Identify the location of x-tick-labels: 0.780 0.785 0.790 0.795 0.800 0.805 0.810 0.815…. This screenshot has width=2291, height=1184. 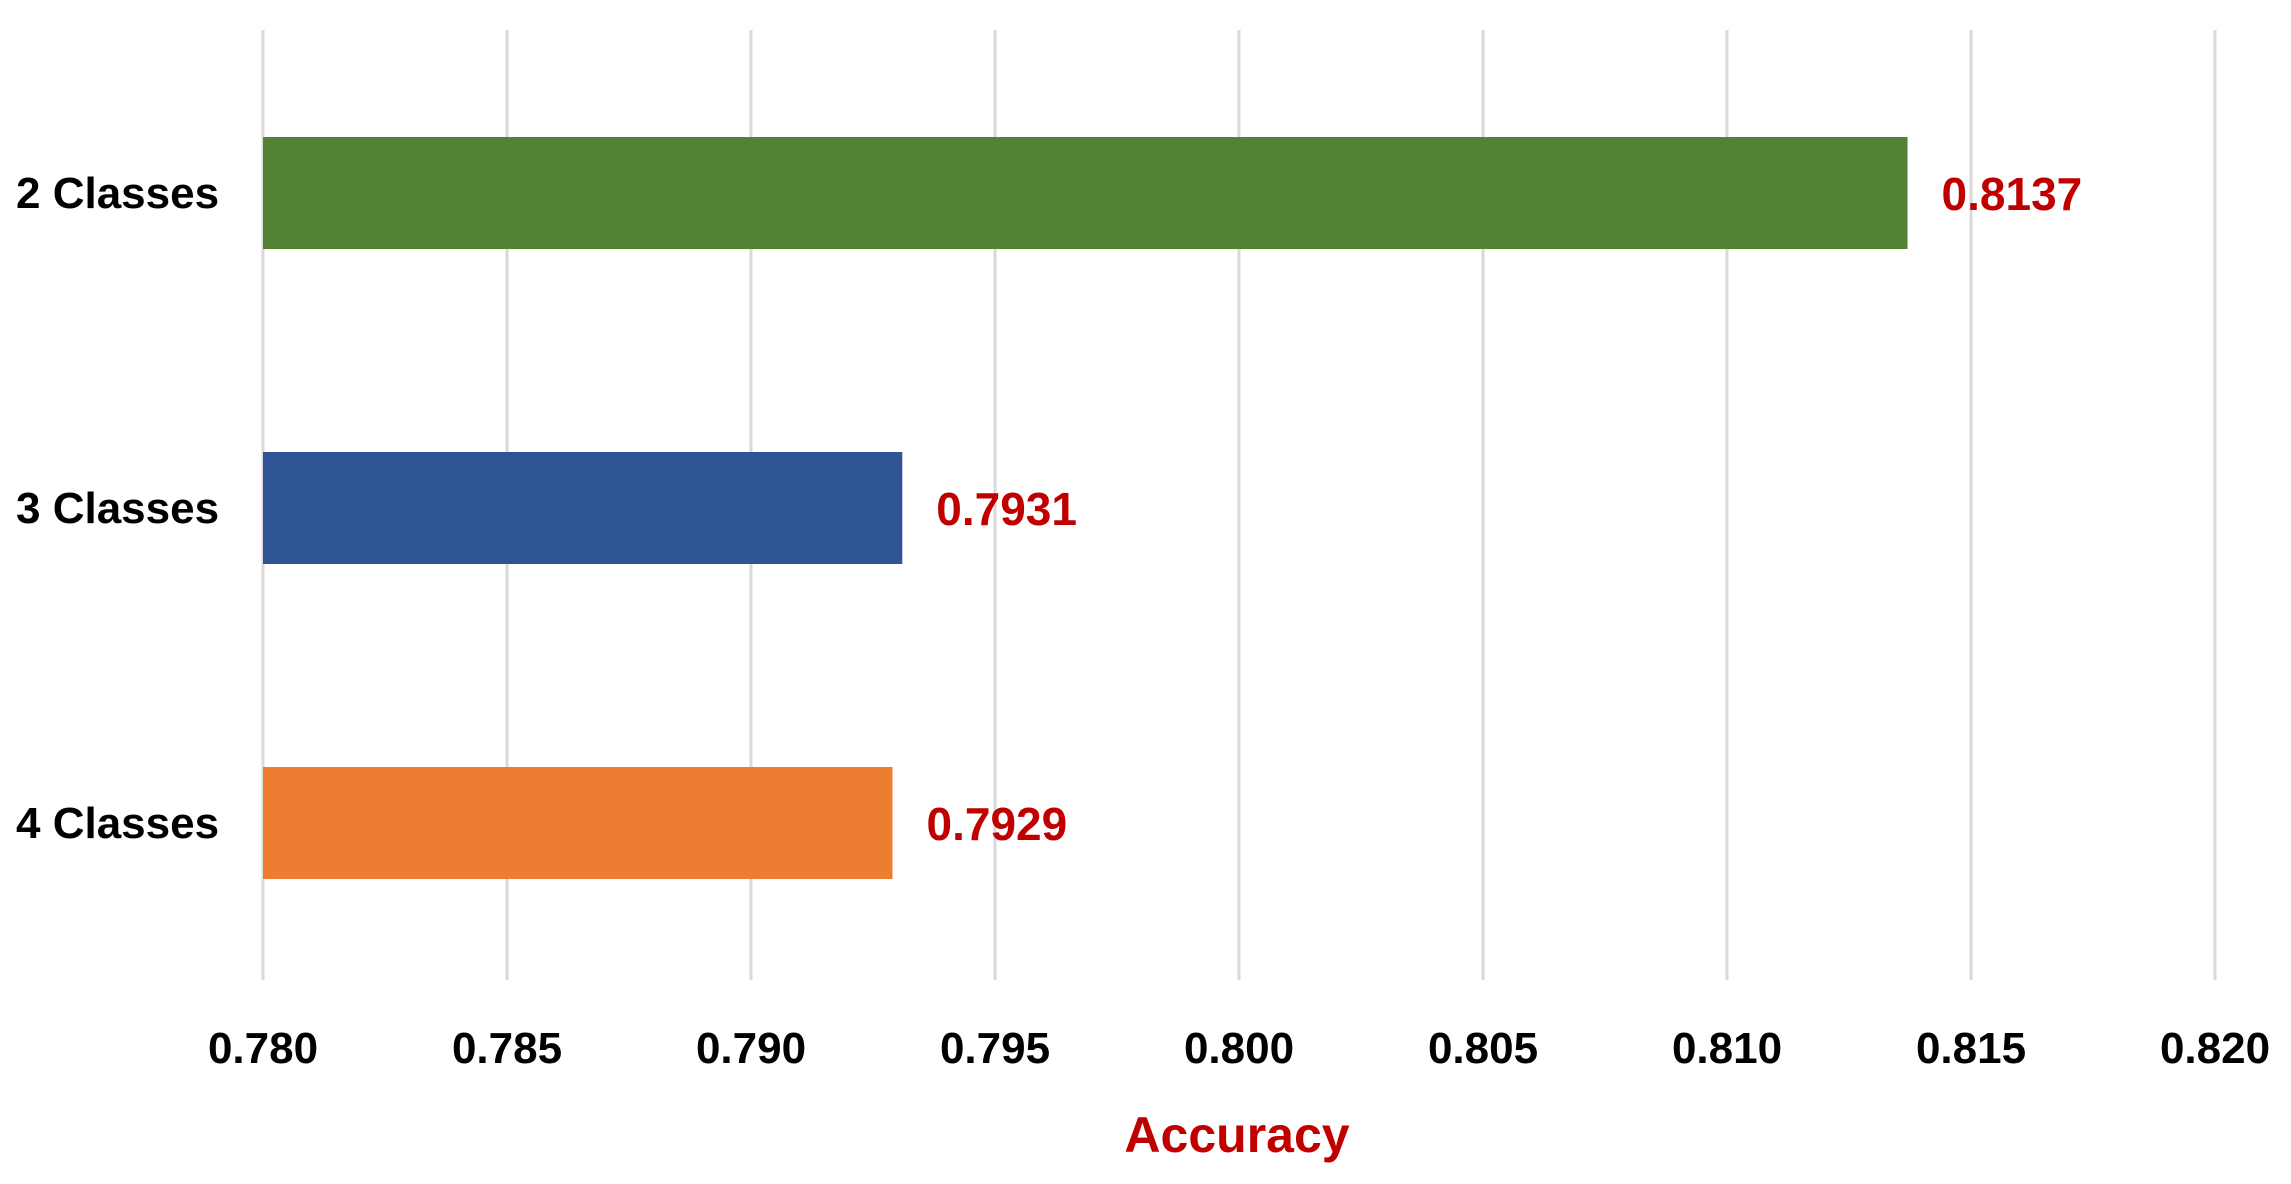
(1239, 1048).